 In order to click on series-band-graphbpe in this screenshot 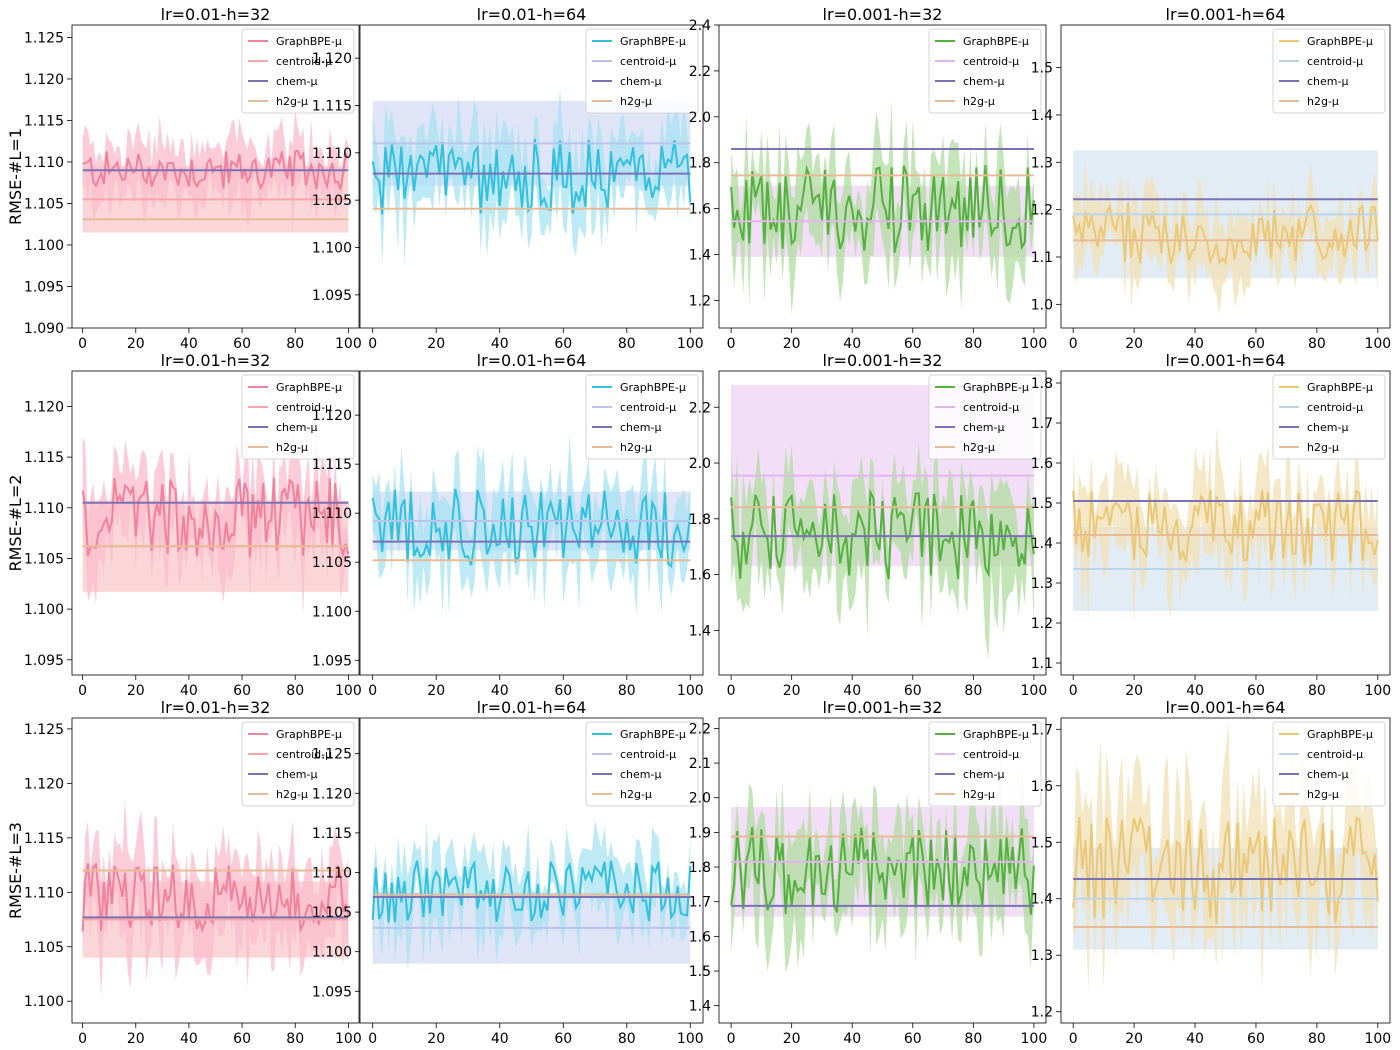, I will do `click(882, 208)`.